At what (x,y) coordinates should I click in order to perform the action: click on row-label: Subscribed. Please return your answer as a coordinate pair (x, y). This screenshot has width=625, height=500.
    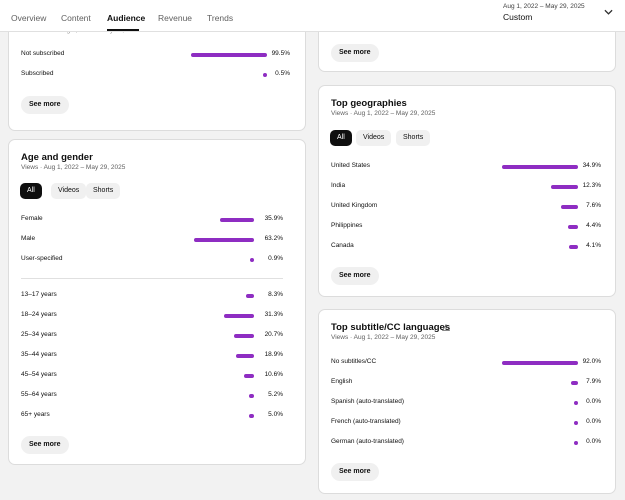
    Looking at the image, I should click on (37, 73).